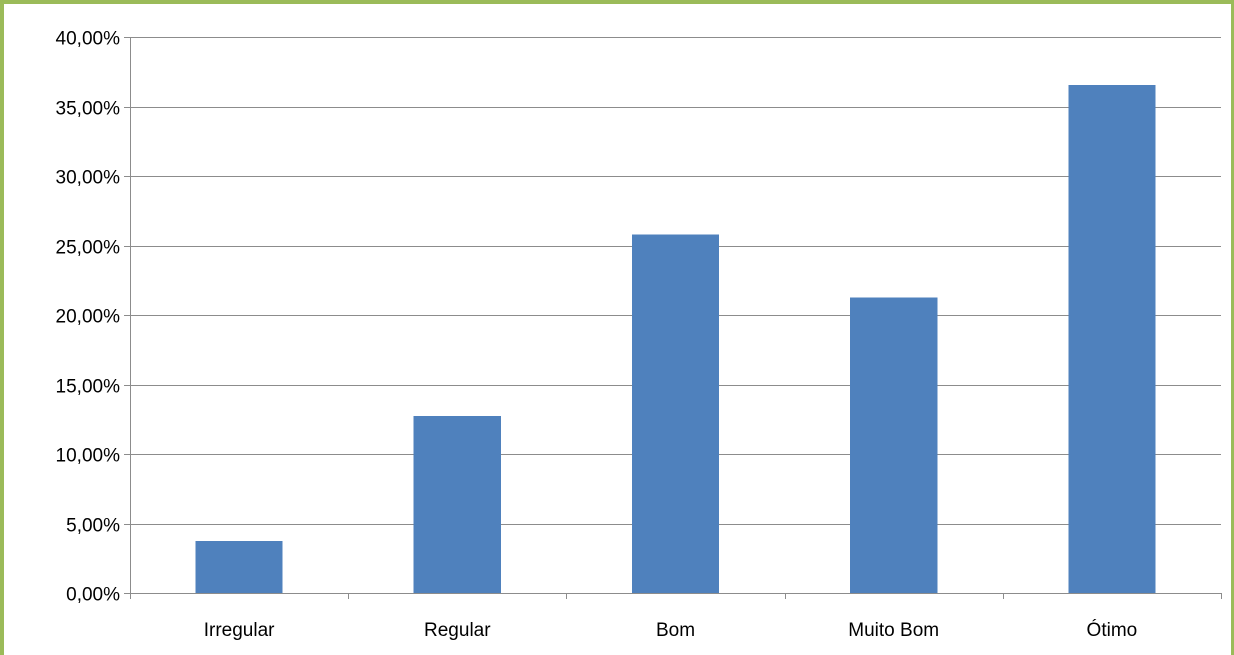 This screenshot has height=655, width=1234. Describe the element at coordinates (93, 595) in the screenshot. I see `y-tick-label: 0,00%` at that location.